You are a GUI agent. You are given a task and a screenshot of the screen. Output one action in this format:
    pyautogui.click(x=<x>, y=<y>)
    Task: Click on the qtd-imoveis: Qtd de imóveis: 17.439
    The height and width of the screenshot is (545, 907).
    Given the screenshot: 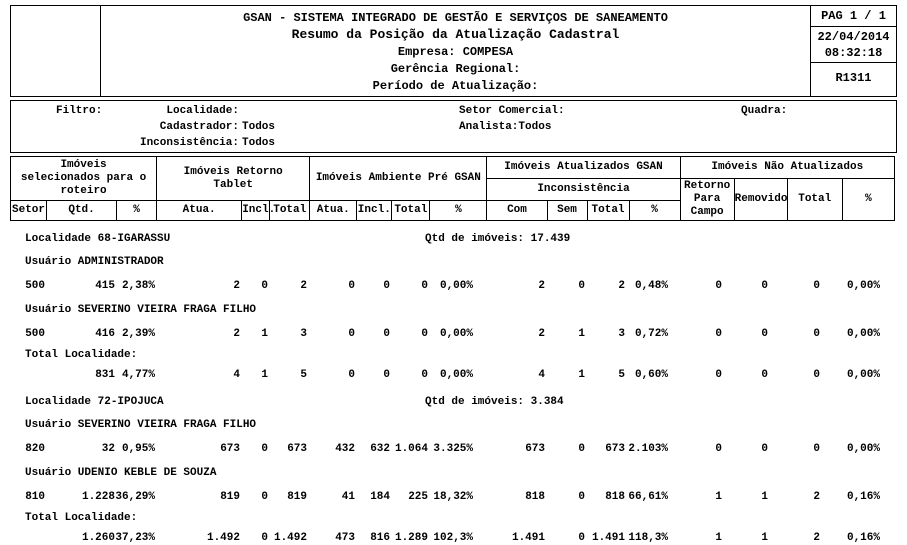 What is the action you would take?
    pyautogui.click(x=498, y=239)
    